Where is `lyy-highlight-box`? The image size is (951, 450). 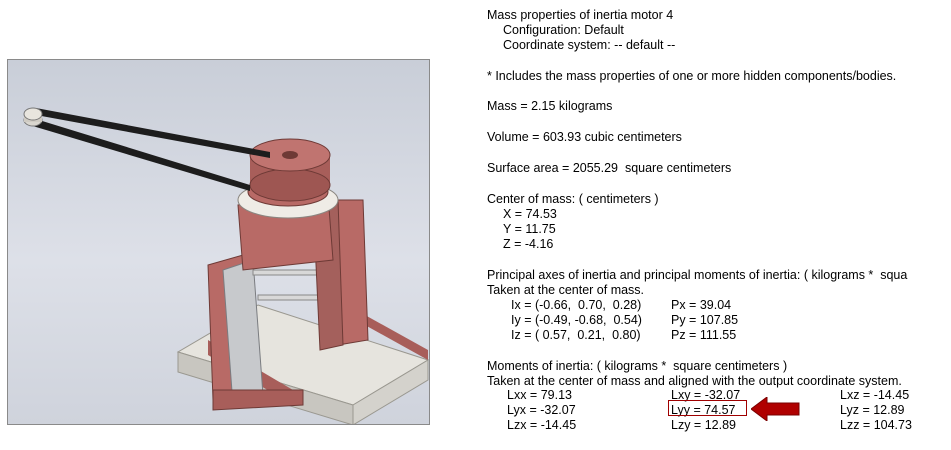
lyy-highlight-box is located at coordinates (707, 408).